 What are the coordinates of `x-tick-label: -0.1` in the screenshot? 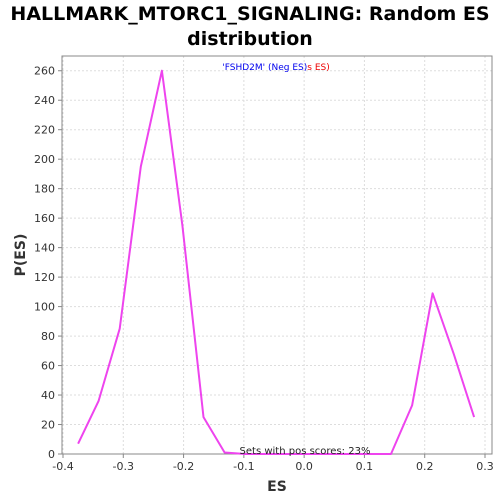 It's located at (243, 466).